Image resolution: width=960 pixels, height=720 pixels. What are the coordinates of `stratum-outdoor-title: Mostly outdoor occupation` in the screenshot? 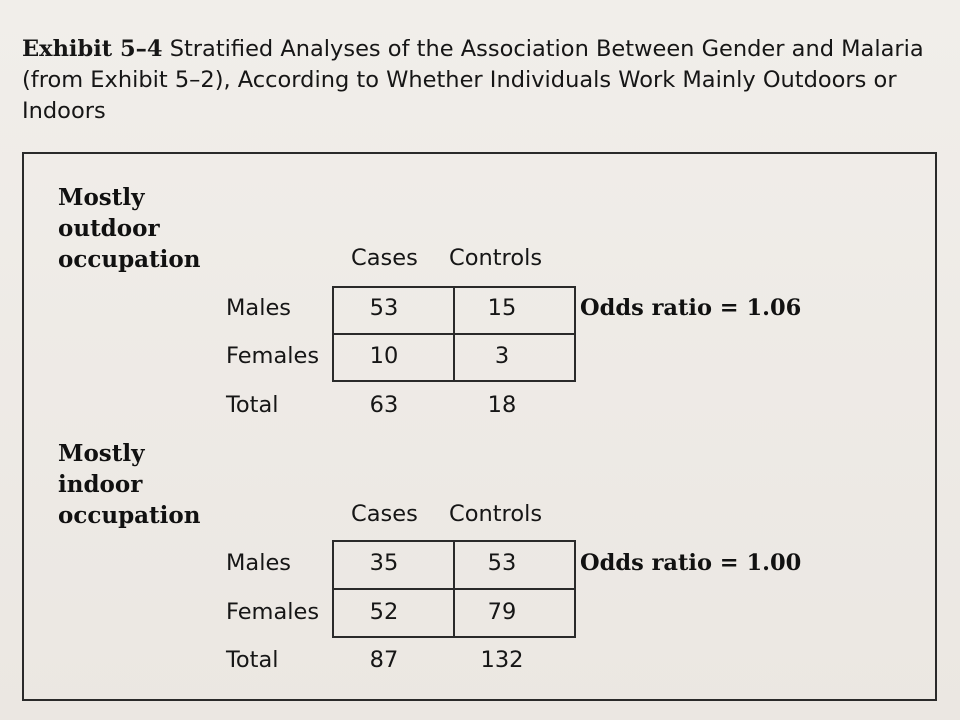 It's located at (129, 228).